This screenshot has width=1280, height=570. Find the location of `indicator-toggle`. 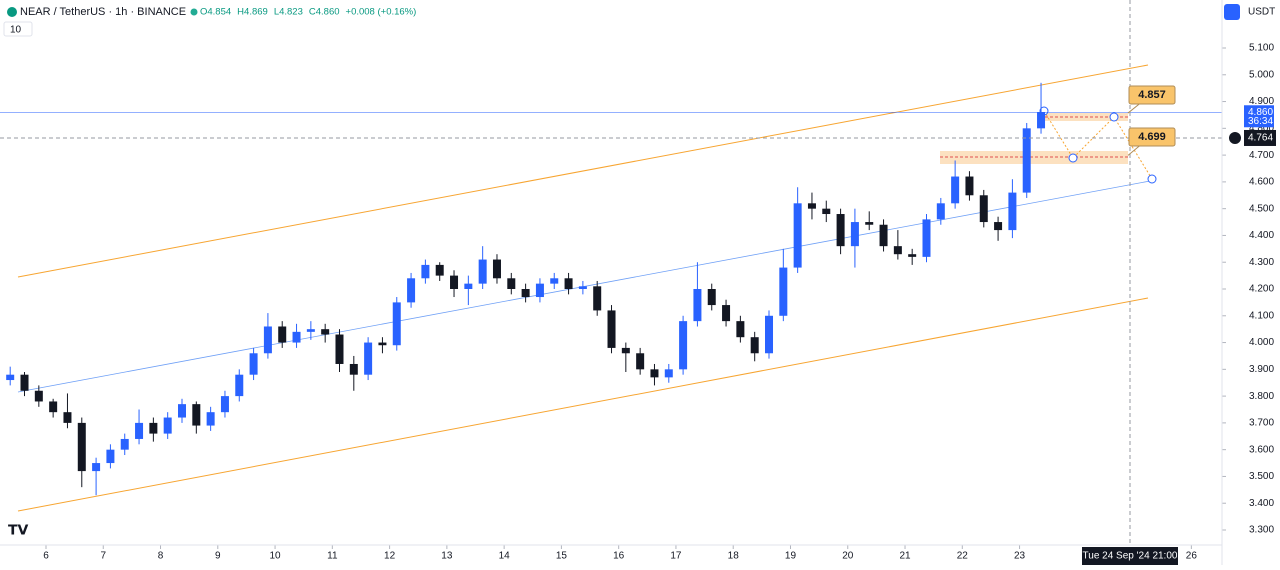

indicator-toggle is located at coordinates (18, 29).